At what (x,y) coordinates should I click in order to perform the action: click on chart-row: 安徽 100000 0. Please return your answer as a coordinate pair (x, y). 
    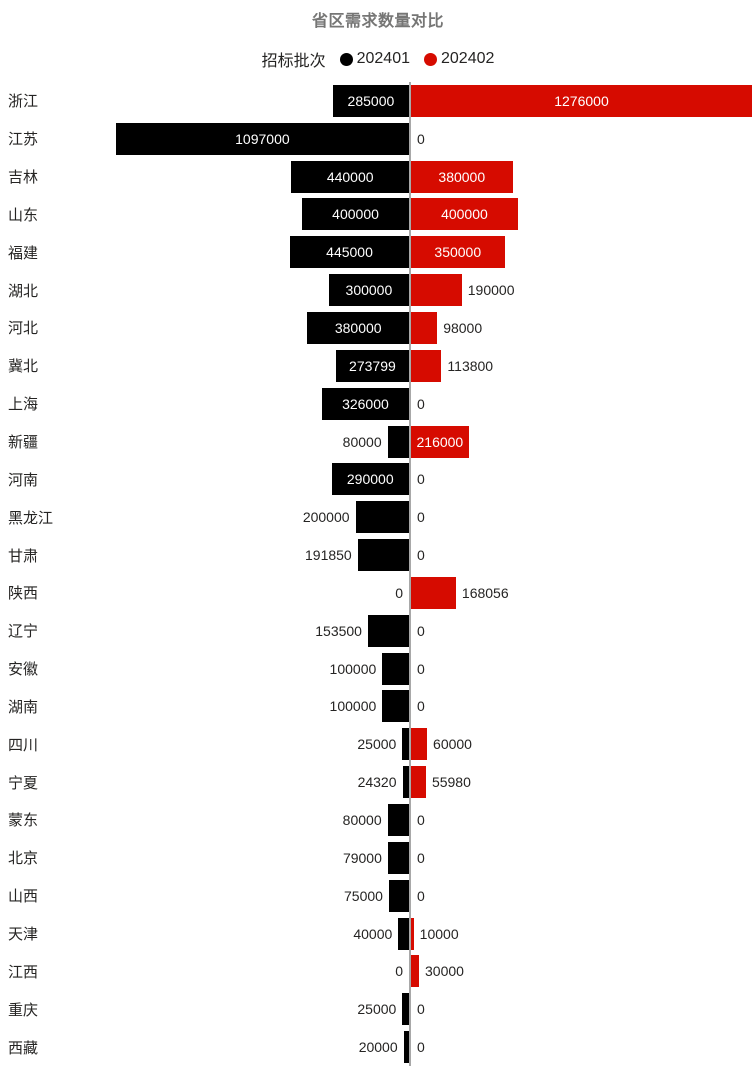
    Looking at the image, I should click on (378, 669).